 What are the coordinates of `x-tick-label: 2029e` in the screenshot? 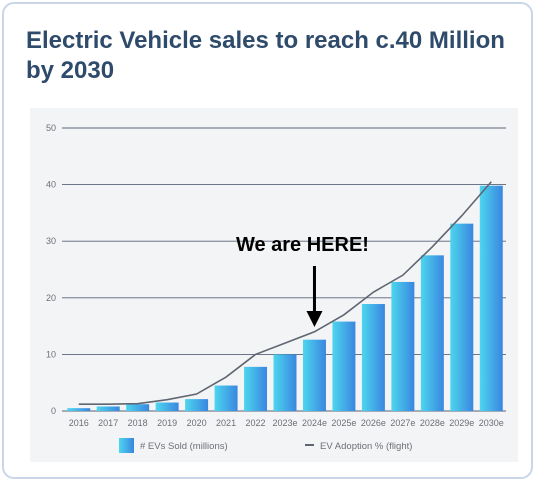 It's located at (461, 423).